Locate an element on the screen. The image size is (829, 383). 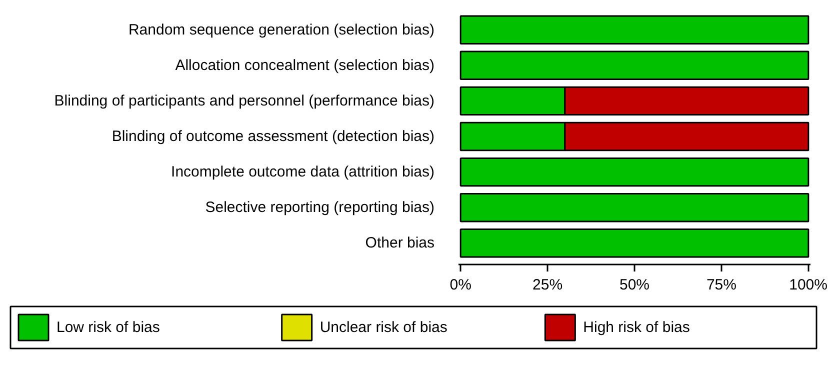
x-tick-label: 75% is located at coordinates (721, 285).